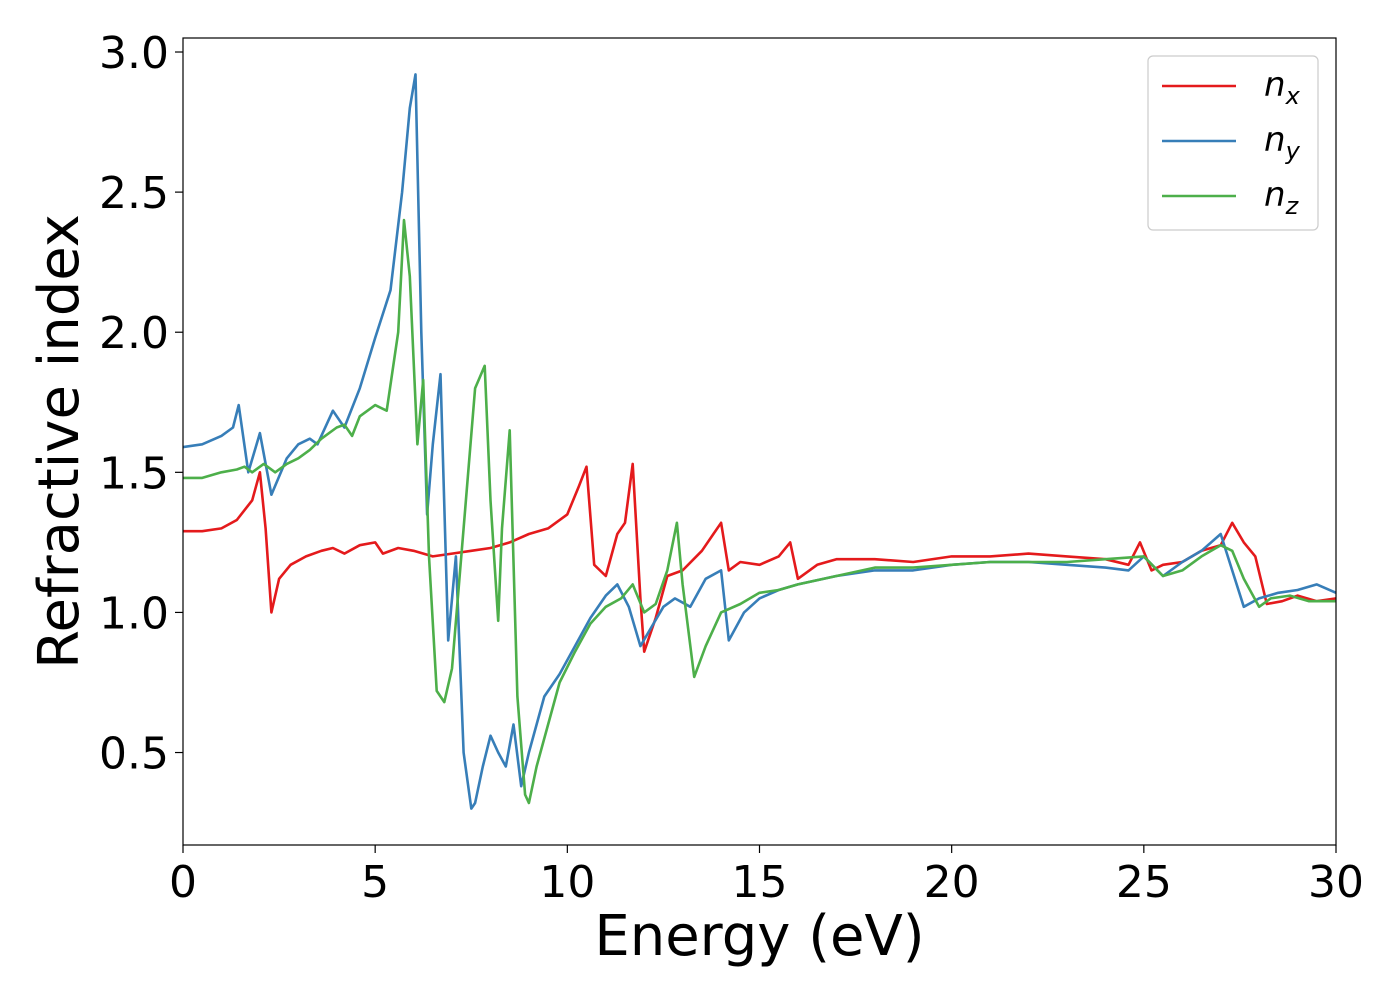 The height and width of the screenshot is (1000, 1400). Describe the element at coordinates (952, 882) in the screenshot. I see `x-tick-label: 20` at that location.